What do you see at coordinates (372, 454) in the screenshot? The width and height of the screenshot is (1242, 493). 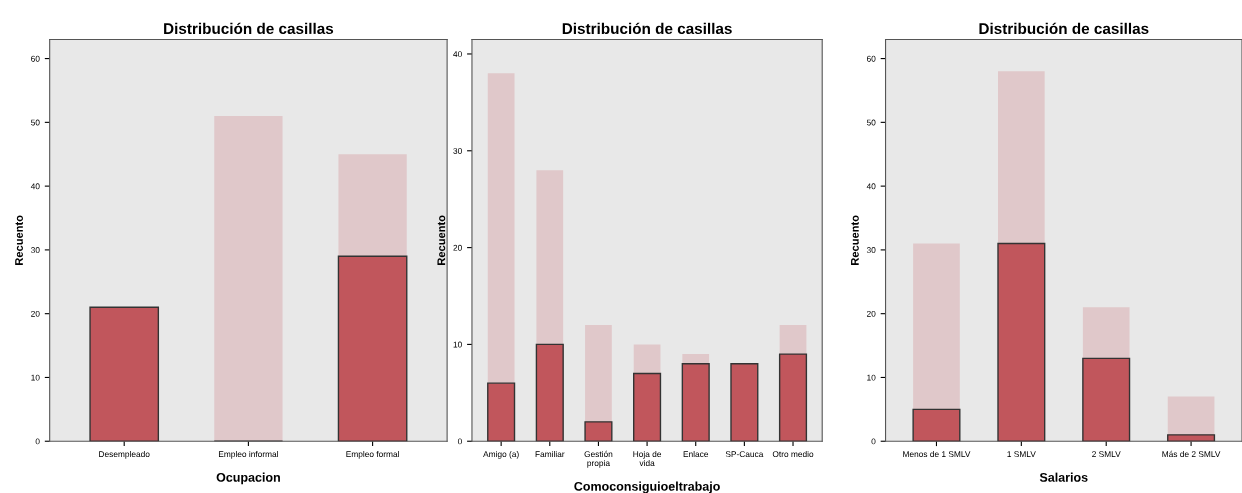 I see `x-tick-label: Empleo formal` at bounding box center [372, 454].